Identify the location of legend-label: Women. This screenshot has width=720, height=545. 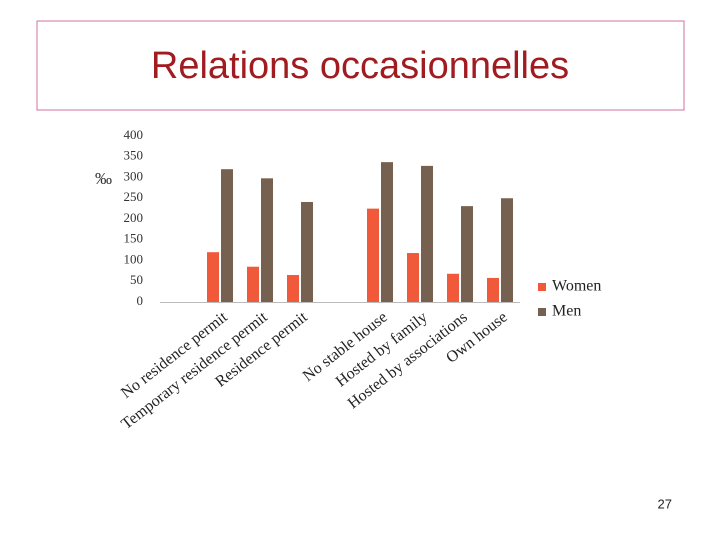
(576, 286).